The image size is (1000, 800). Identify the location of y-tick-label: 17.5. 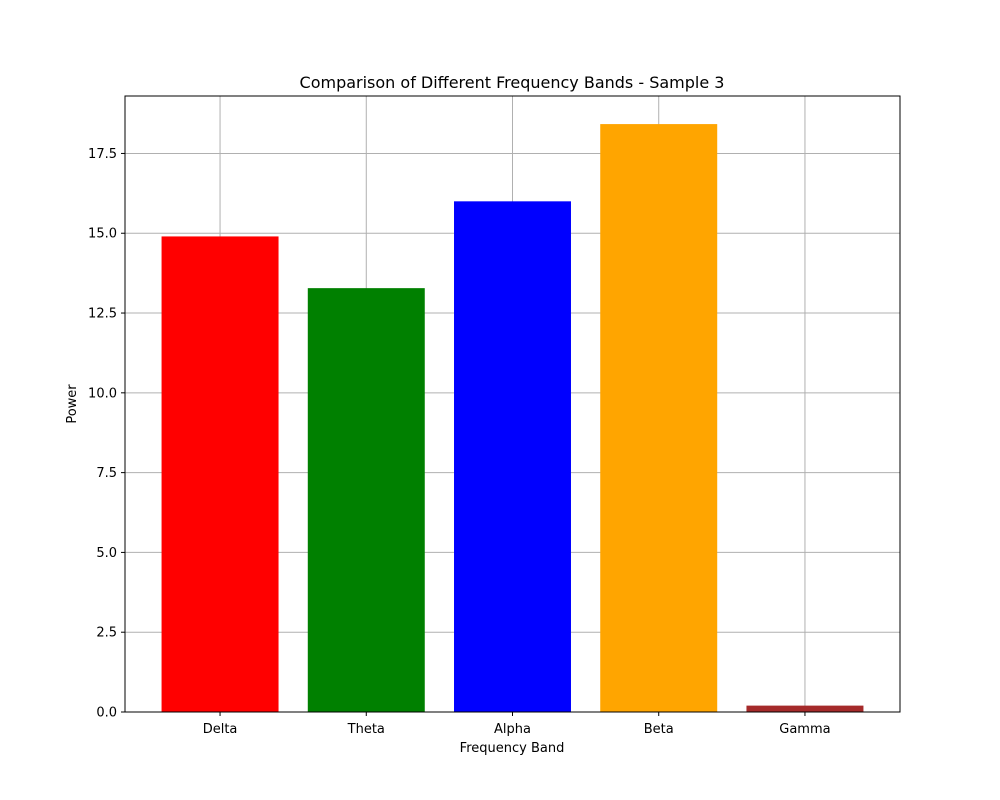
(102, 154).